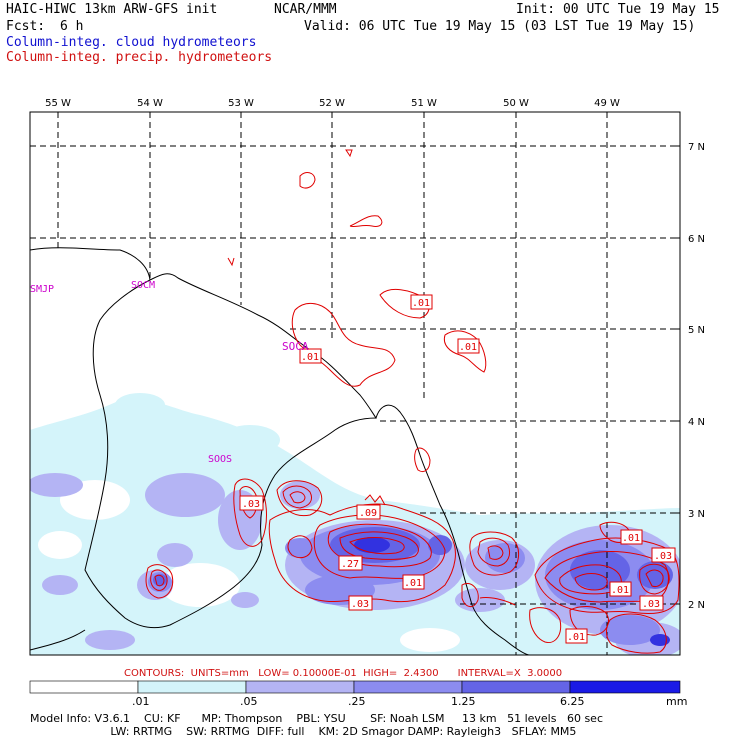 The width and height of the screenshot is (740, 740). Describe the element at coordinates (696, 147) in the screenshot. I see `lat-label: 7 N` at that location.